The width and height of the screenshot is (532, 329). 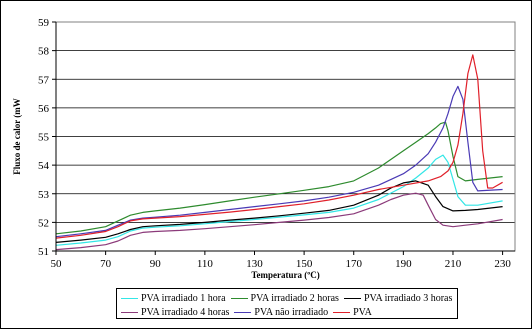 What do you see at coordinates (44, 109) in the screenshot?
I see `y-tick-label: 56` at bounding box center [44, 109].